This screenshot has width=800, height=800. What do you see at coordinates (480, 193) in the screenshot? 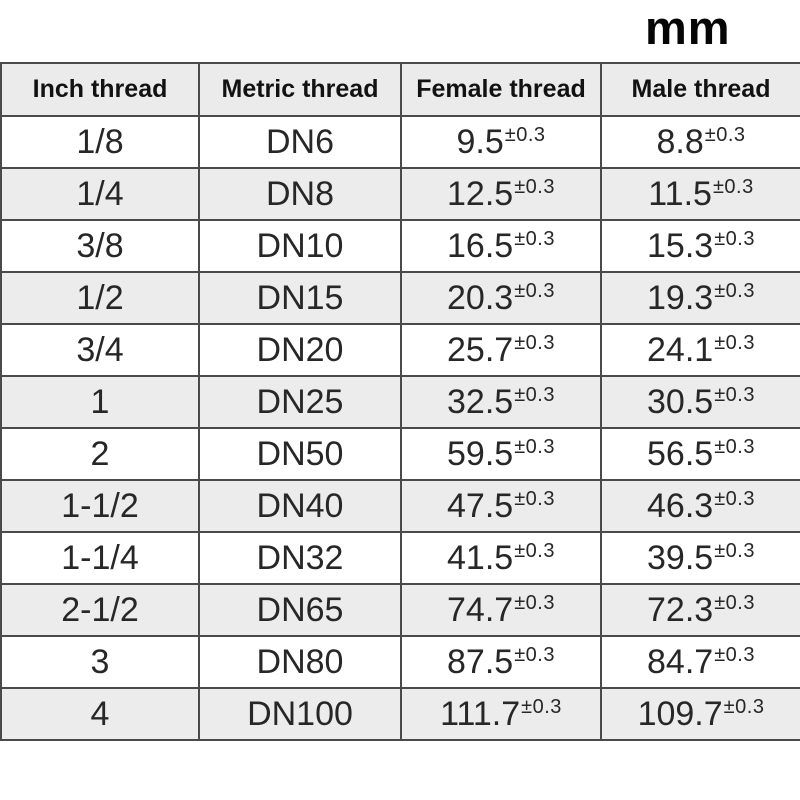
I see `female-value: 12.5` at bounding box center [480, 193].